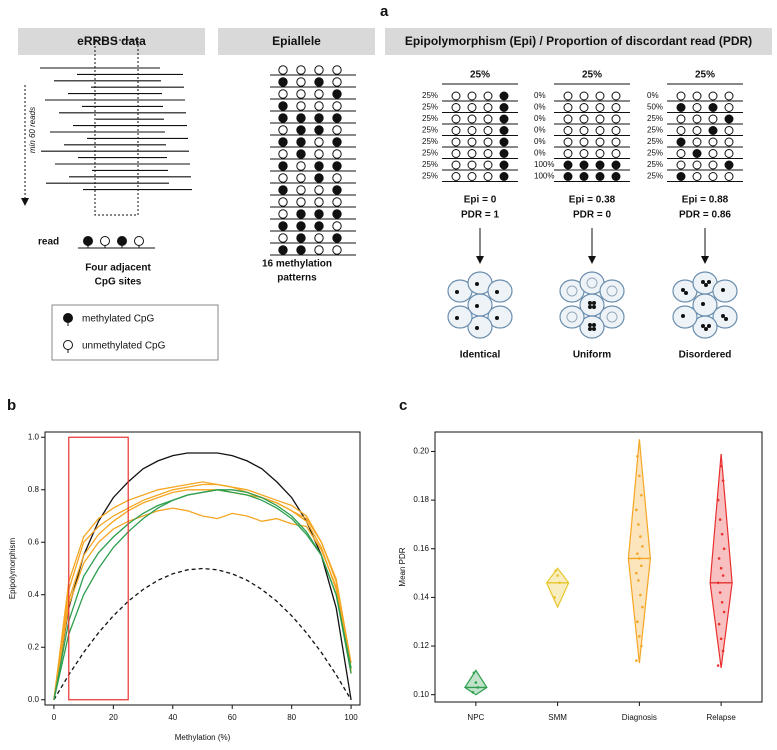  Describe the element at coordinates (544, 164) in the screenshot. I see `row-label: 100%` at that location.